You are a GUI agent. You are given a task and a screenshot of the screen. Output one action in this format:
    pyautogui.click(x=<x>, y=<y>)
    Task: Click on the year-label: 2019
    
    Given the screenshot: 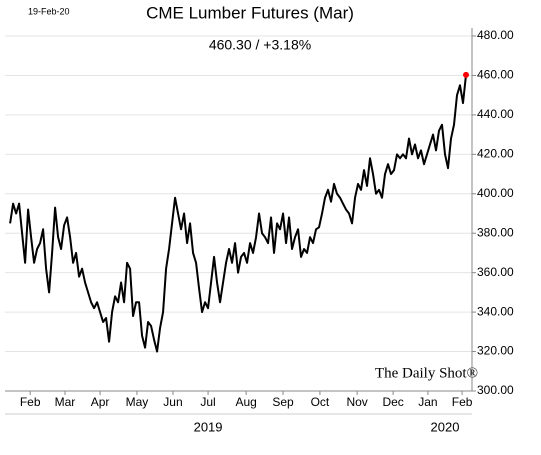 What is the action you would take?
    pyautogui.click(x=208, y=426)
    